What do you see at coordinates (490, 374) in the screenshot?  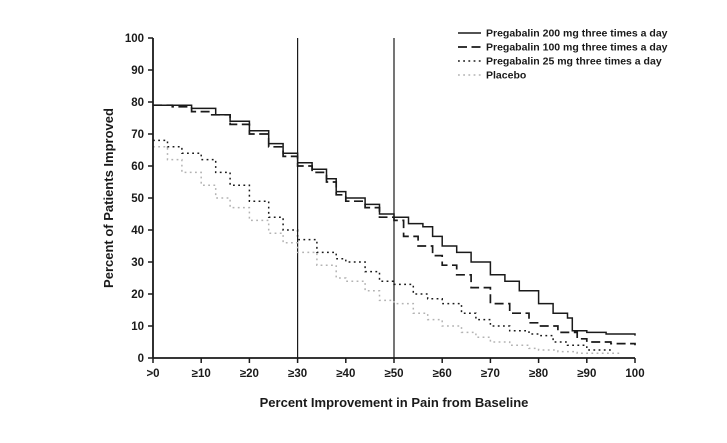 I see `x-tick-label: ≥70` at bounding box center [490, 374].